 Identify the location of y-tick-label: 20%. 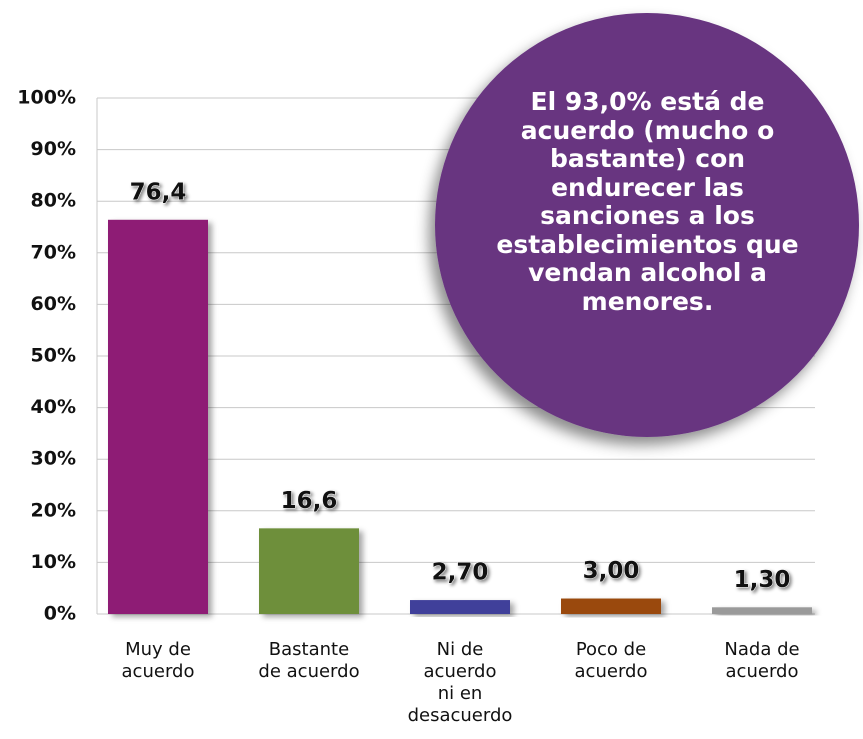
(53, 510).